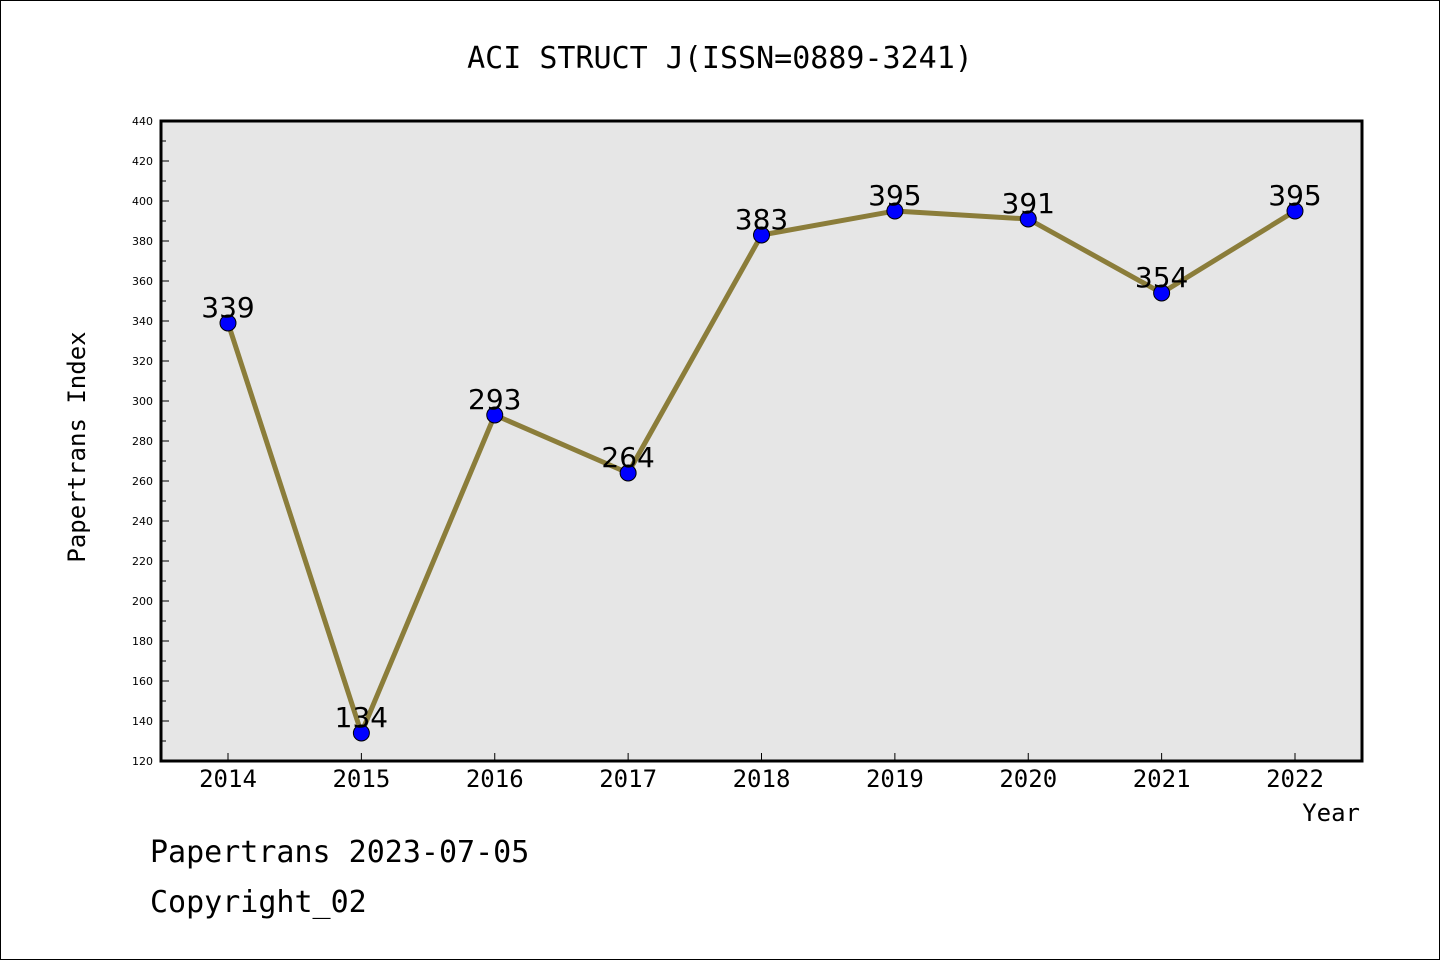 The image size is (1440, 960). What do you see at coordinates (895, 779) in the screenshot?
I see `x-tick-label: 2019` at bounding box center [895, 779].